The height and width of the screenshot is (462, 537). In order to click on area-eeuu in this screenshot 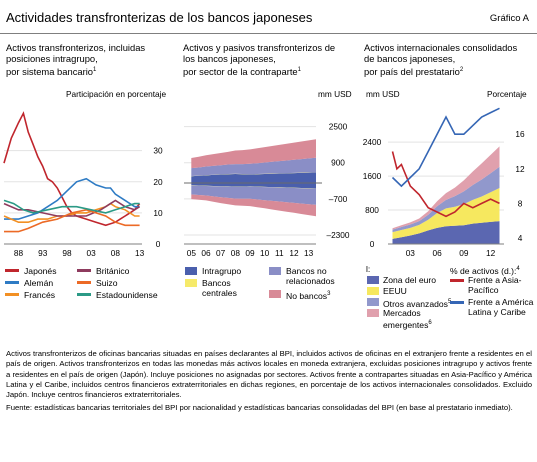, I will do `click(446, 213)`.